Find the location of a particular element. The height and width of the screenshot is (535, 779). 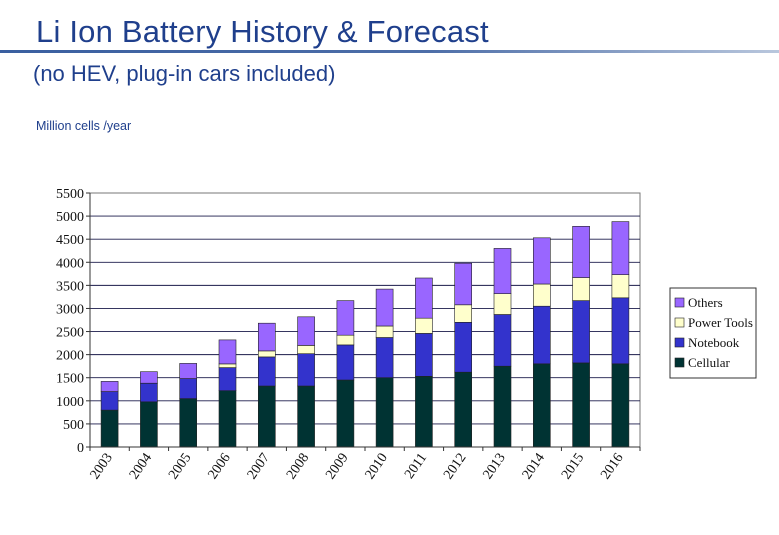

y-tick-label: 500 is located at coordinates (73, 425).